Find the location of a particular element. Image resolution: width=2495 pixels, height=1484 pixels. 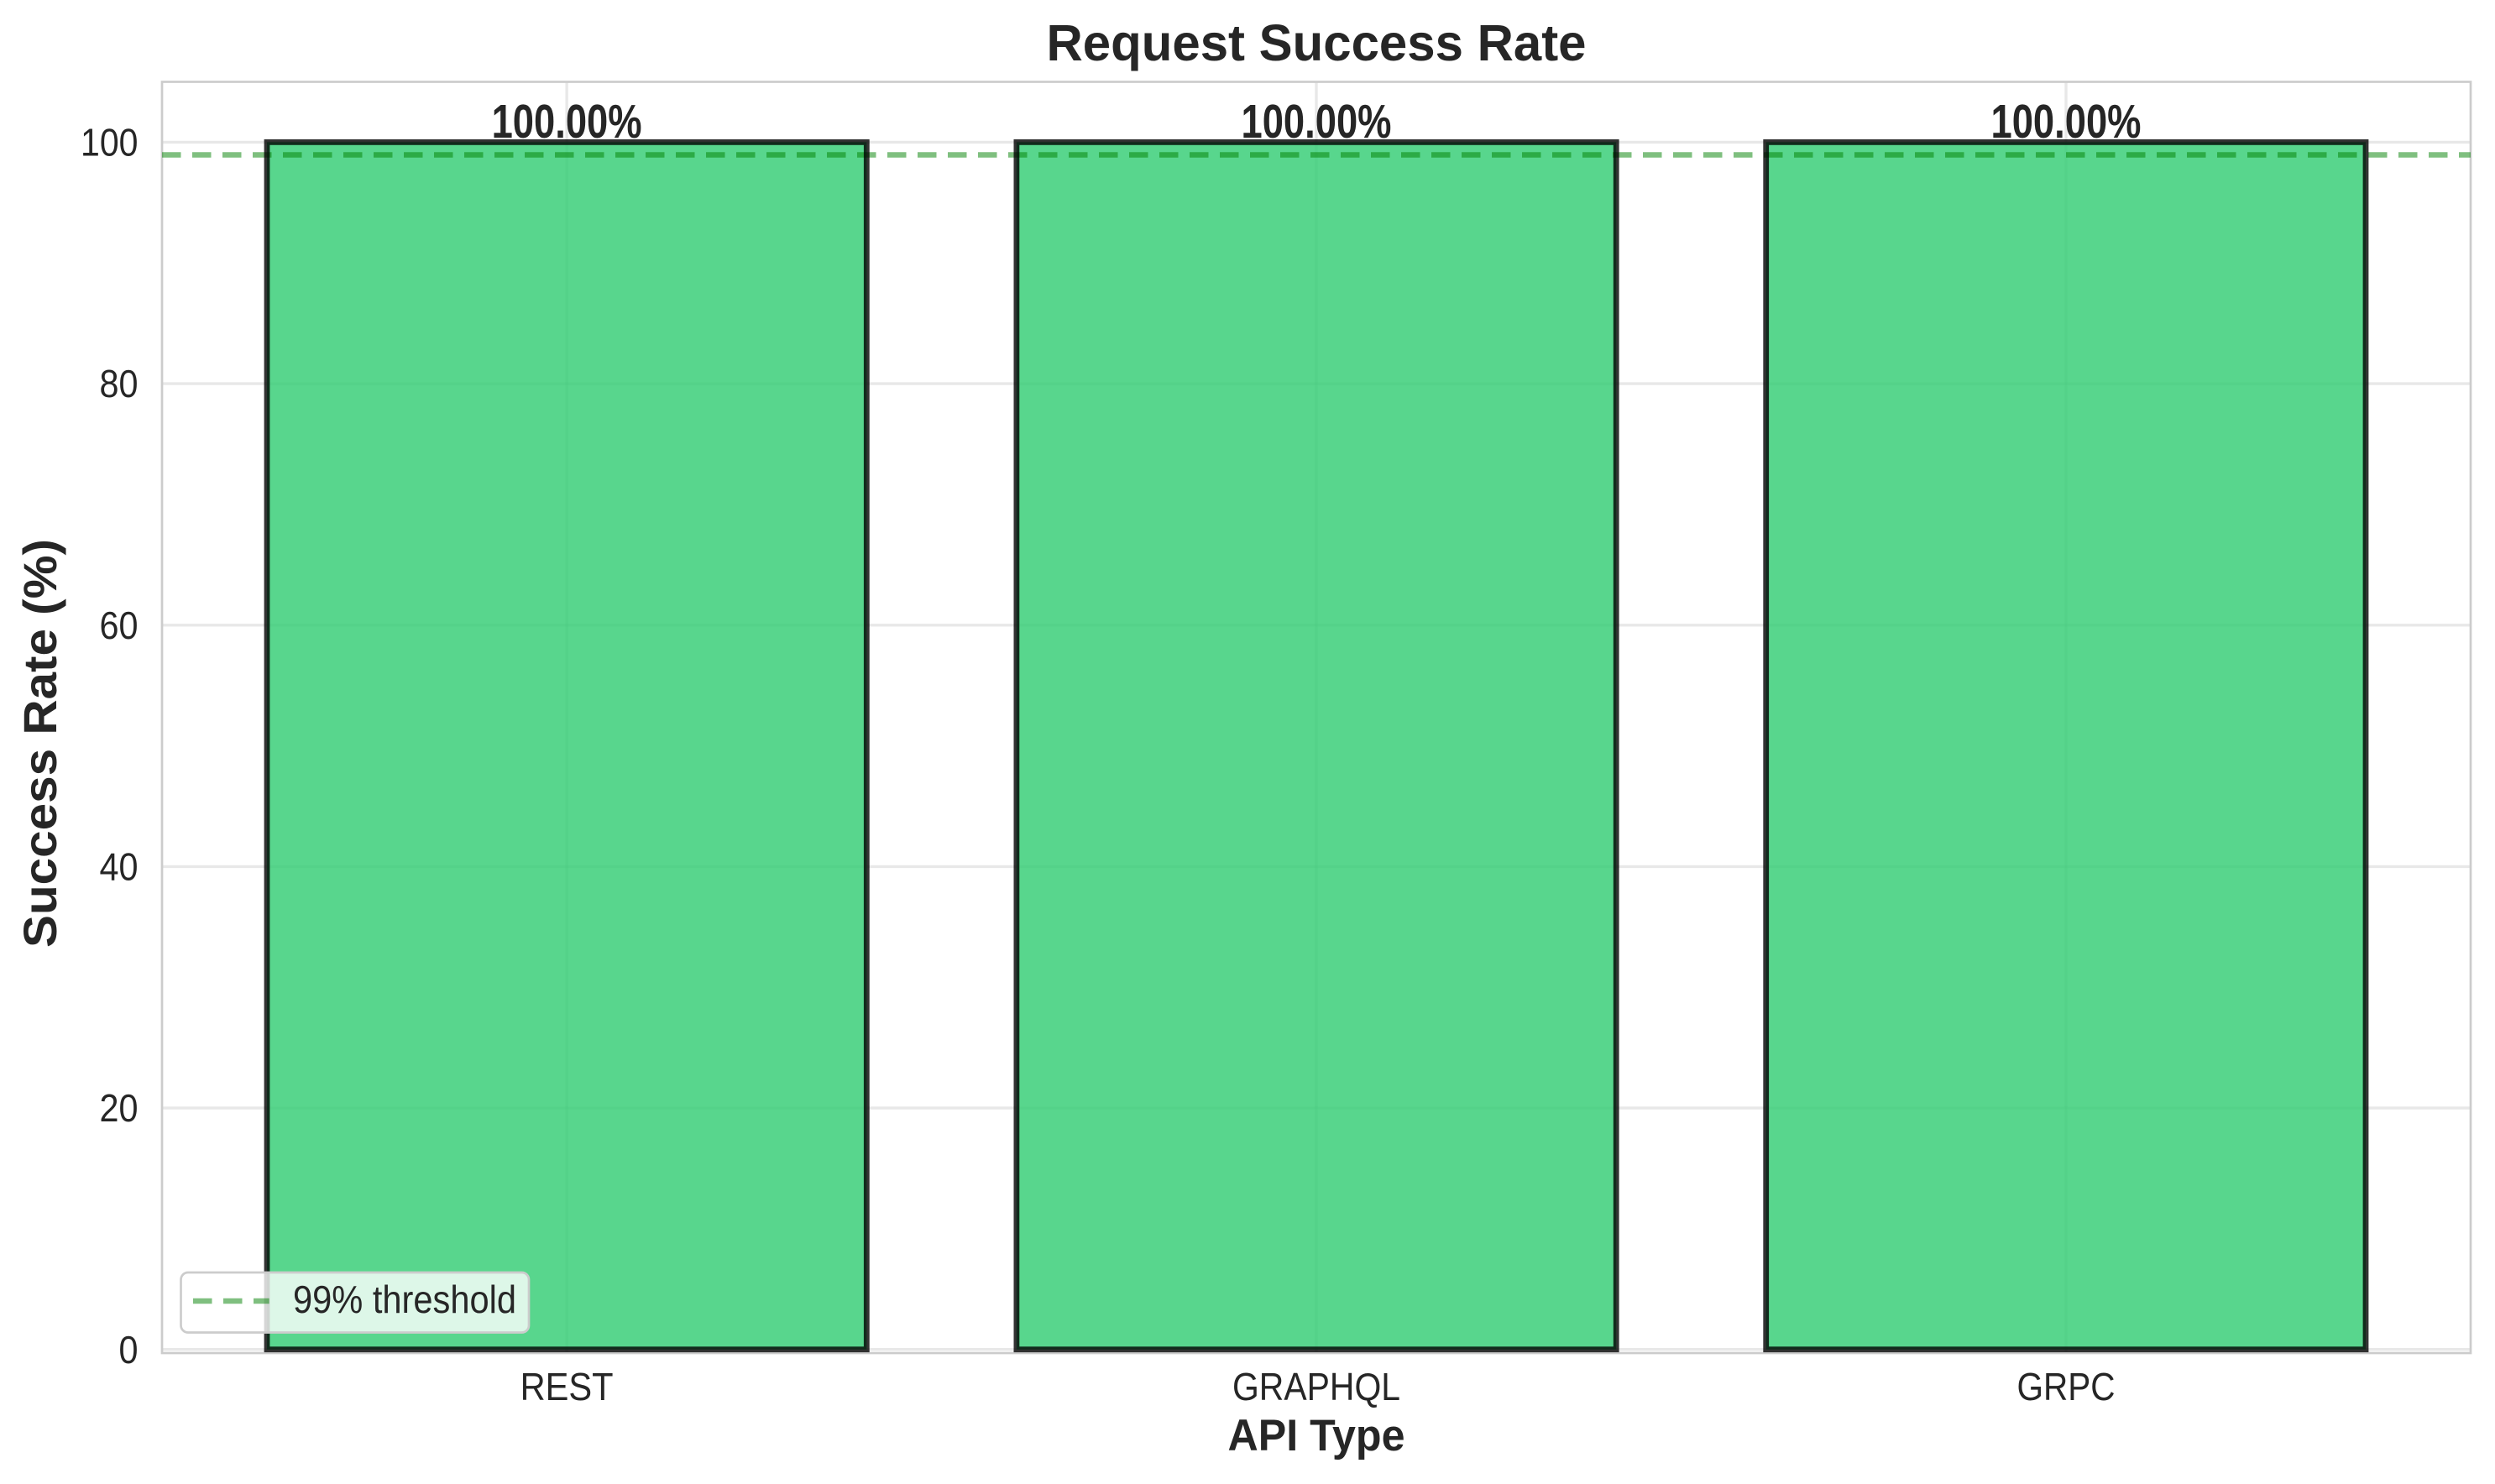

svg-text: 80 is located at coordinates (119, 383).